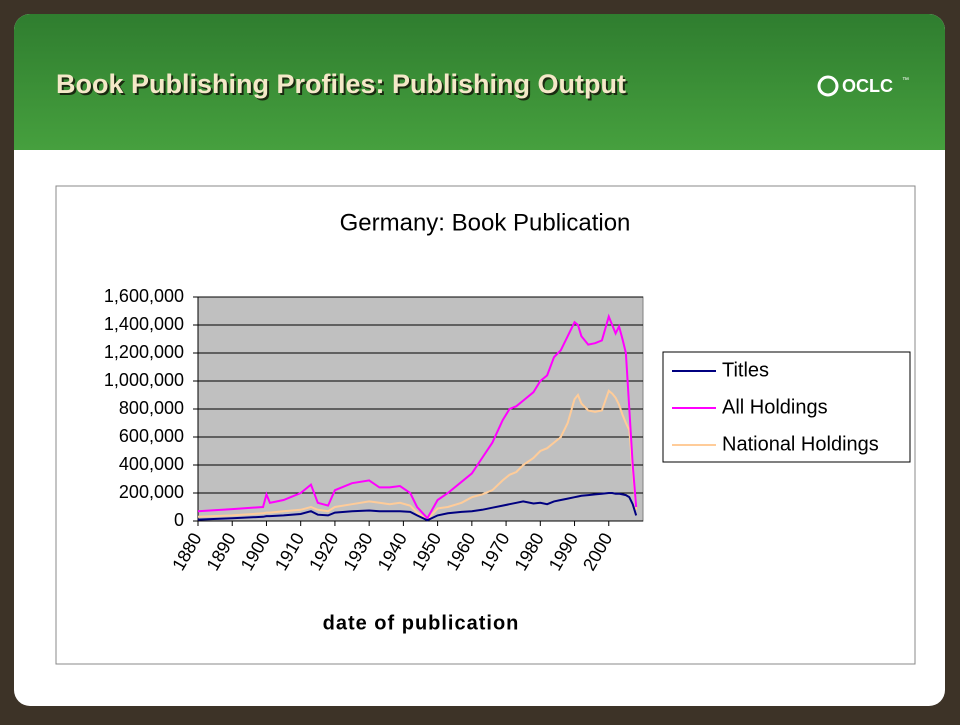 The image size is (960, 725). Describe the element at coordinates (800, 444) in the screenshot. I see `legend-label: National Holdings` at that location.